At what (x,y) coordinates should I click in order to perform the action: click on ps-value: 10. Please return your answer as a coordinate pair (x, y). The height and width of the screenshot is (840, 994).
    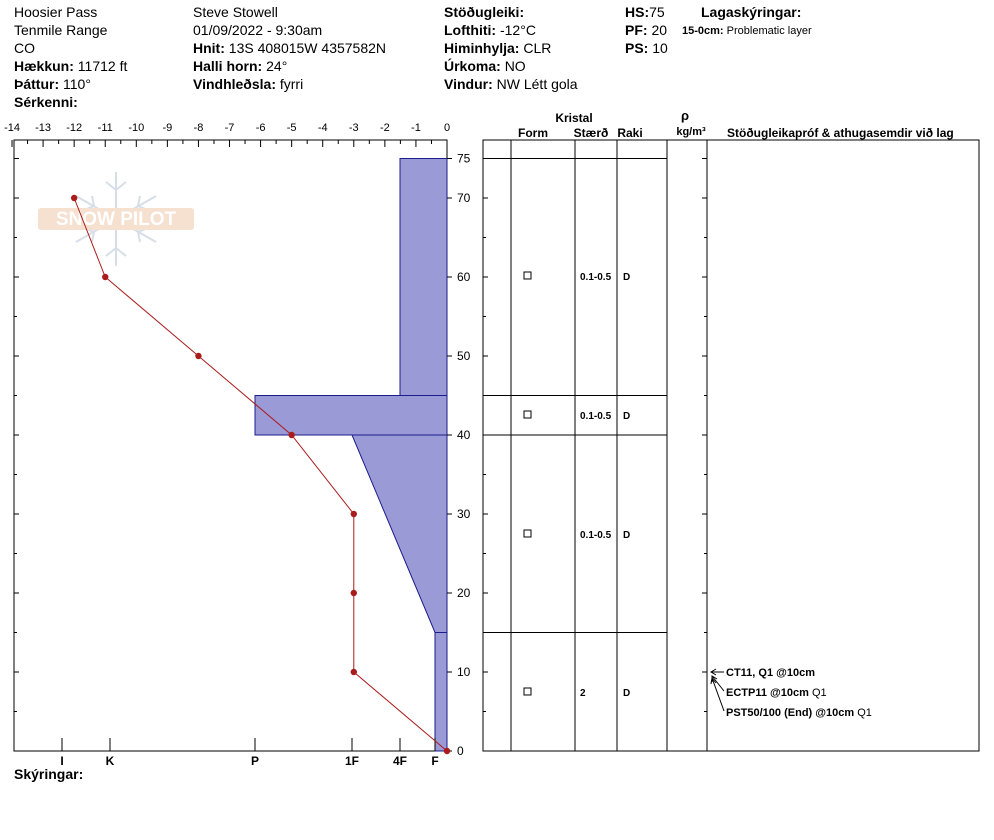
    Looking at the image, I should click on (660, 48).